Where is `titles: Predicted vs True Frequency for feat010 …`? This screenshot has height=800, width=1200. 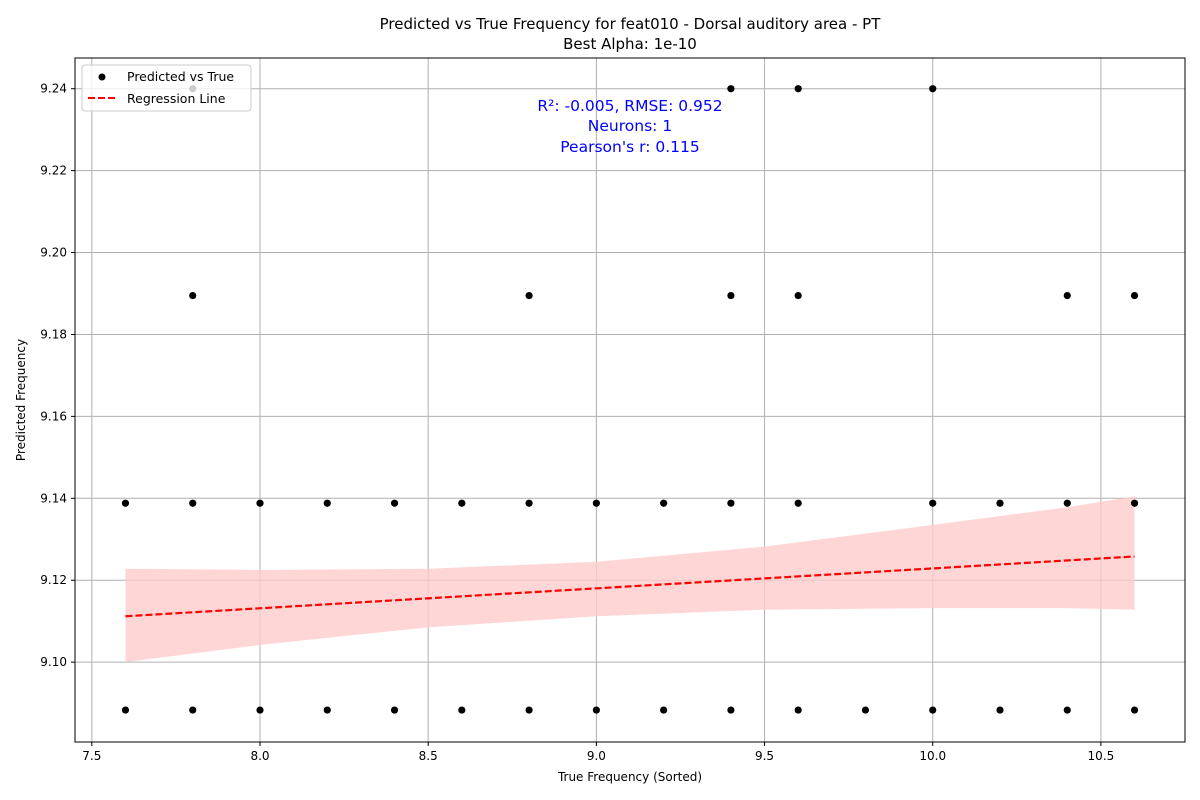 titles: Predicted vs True Frequency for feat010 … is located at coordinates (631, 34).